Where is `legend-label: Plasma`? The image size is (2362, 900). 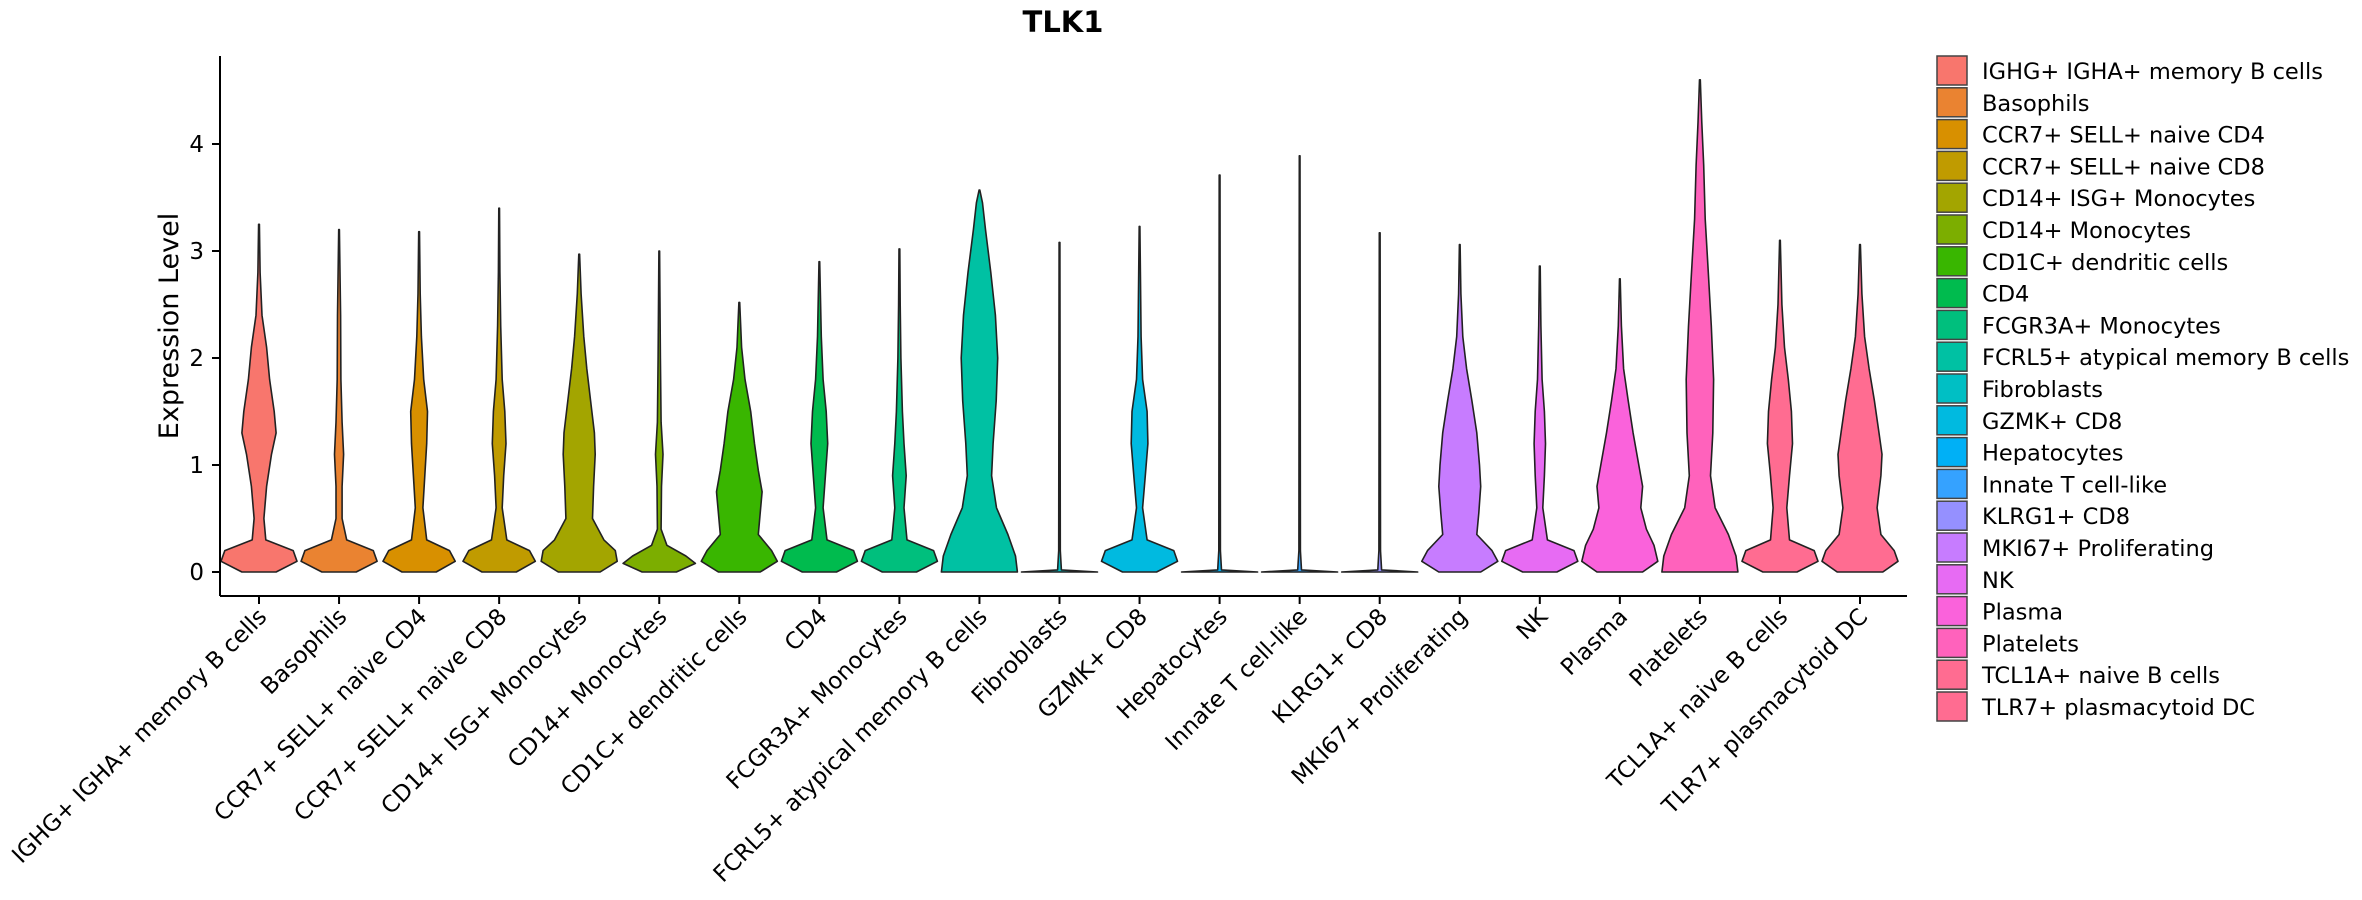
legend-label: Plasma is located at coordinates (2022, 613).